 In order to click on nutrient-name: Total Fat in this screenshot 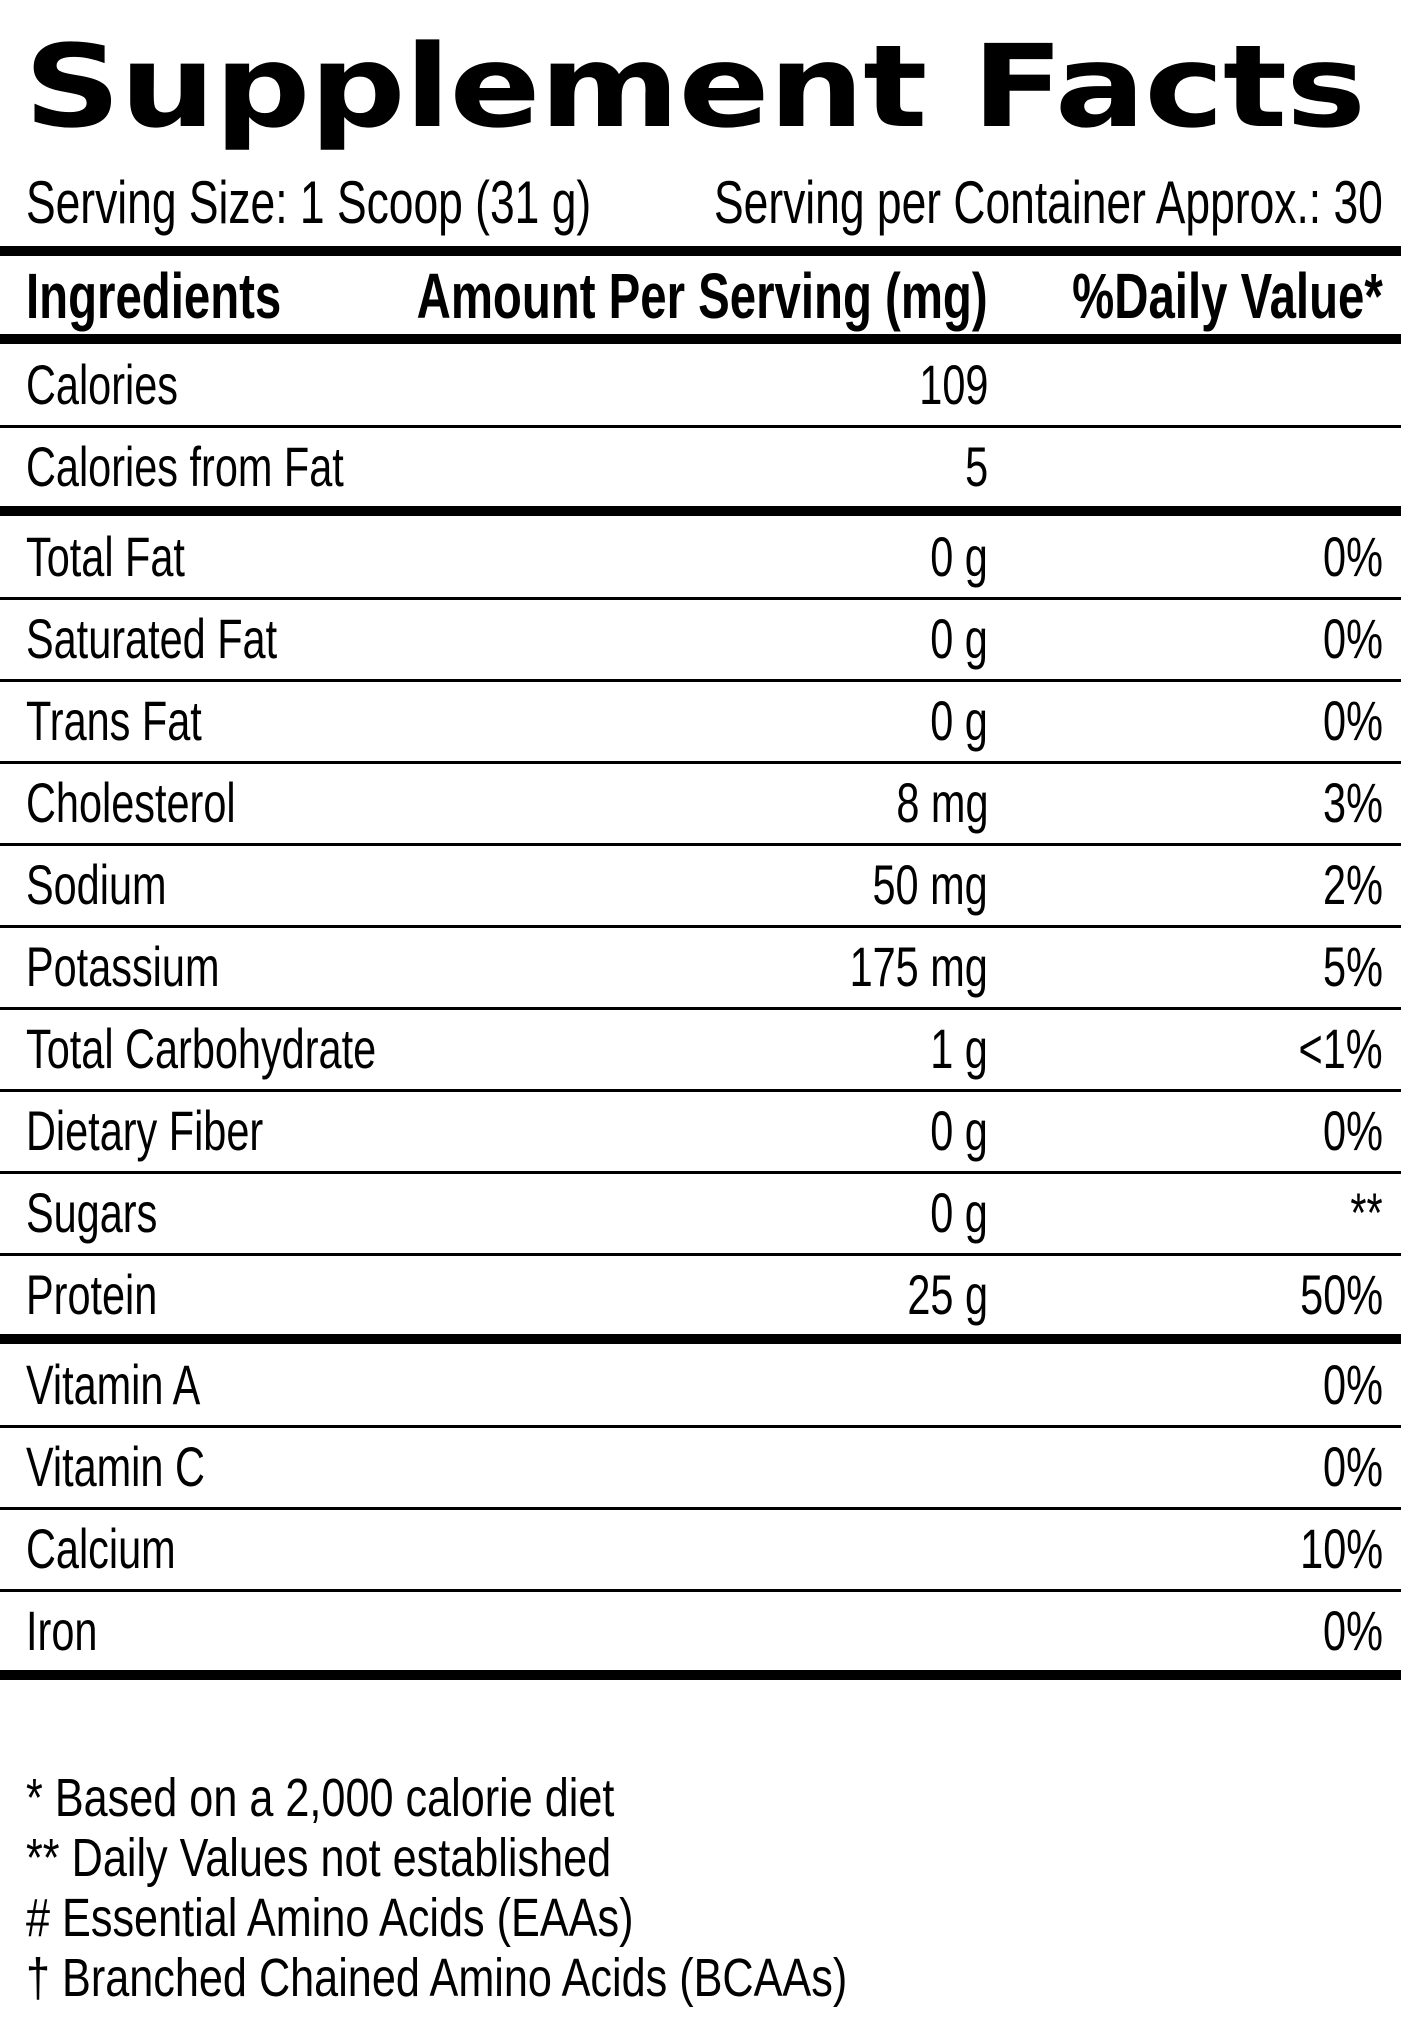, I will do `click(105, 556)`.